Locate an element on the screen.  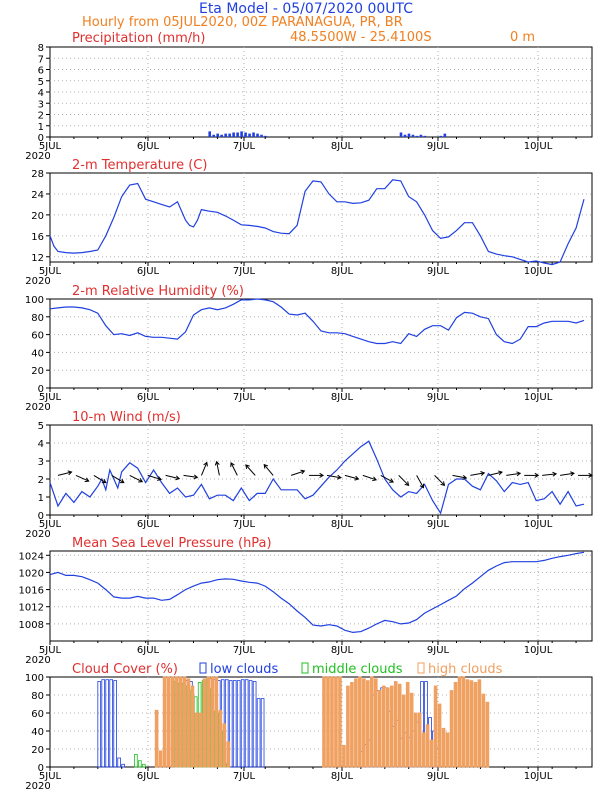
series-line-wind is located at coordinates (317, 477).